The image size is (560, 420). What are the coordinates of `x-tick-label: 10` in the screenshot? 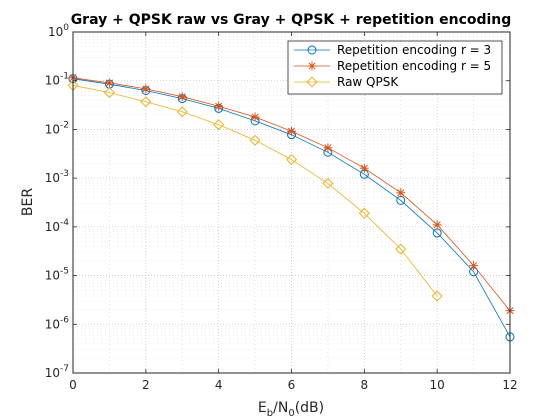 It's located at (437, 385).